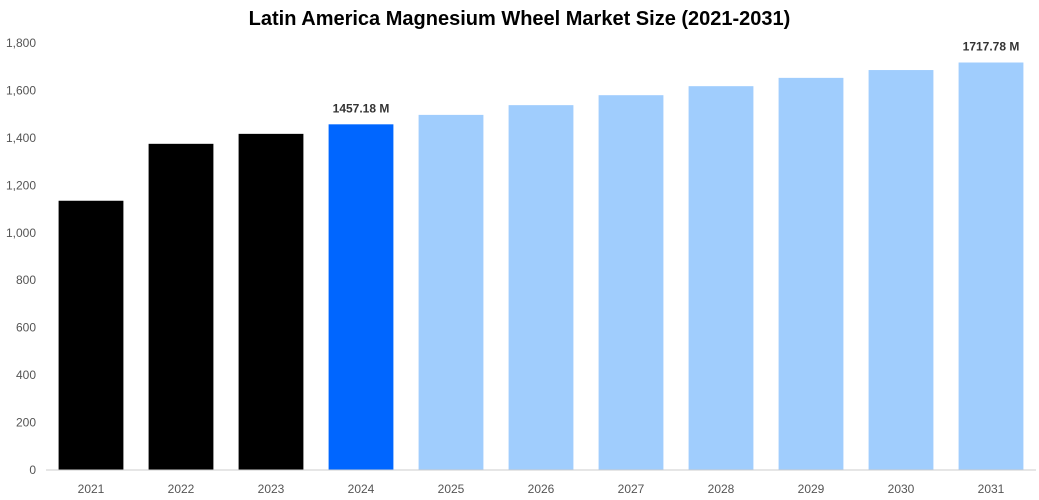 The height and width of the screenshot is (500, 1039). I want to click on bar-2028, so click(721, 278).